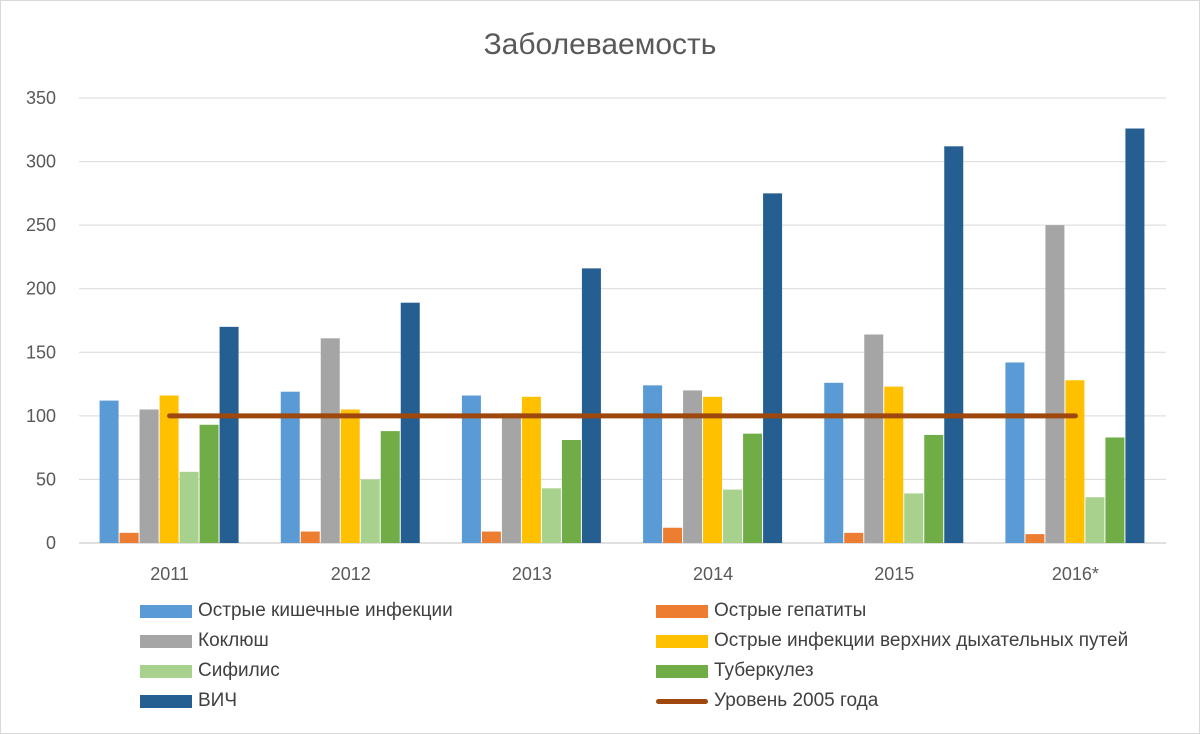  I want to click on bar-series-5-2016*, so click(1115, 490).